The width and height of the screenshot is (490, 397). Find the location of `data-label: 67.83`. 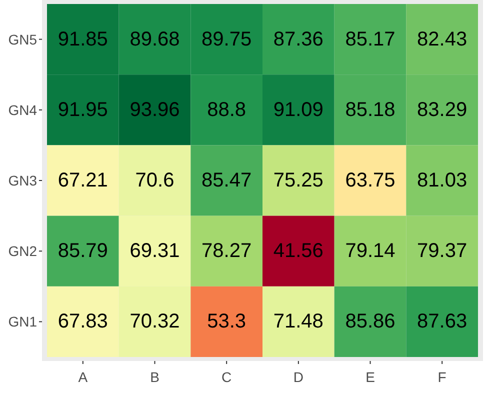

data-label: 67.83 is located at coordinates (83, 321).